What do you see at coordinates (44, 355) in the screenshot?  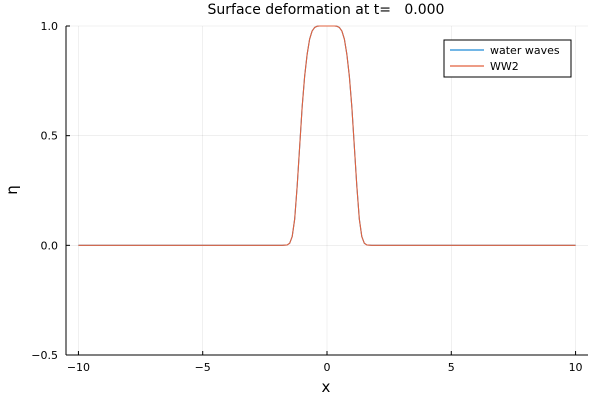 I see `y-tick-label: −0.5` at bounding box center [44, 355].